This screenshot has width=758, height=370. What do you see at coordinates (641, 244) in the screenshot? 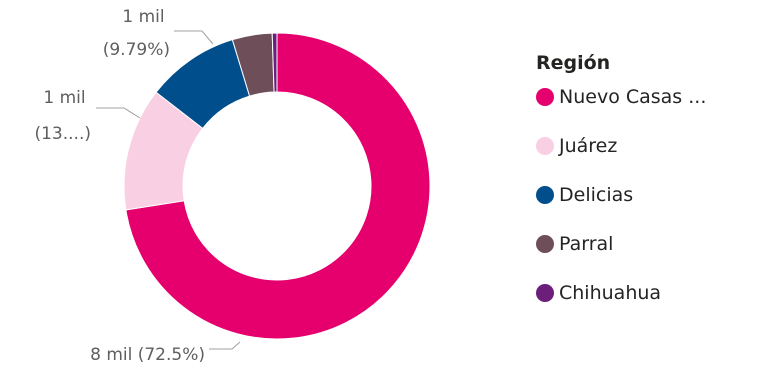
I see `legend-item-parral: Parral` at bounding box center [641, 244].